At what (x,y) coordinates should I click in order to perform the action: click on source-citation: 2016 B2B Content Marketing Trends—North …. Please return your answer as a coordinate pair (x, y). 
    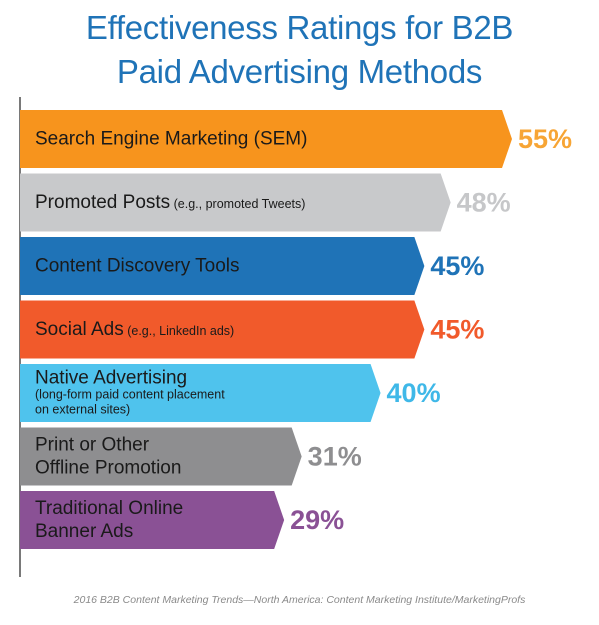
    Looking at the image, I should click on (299, 600).